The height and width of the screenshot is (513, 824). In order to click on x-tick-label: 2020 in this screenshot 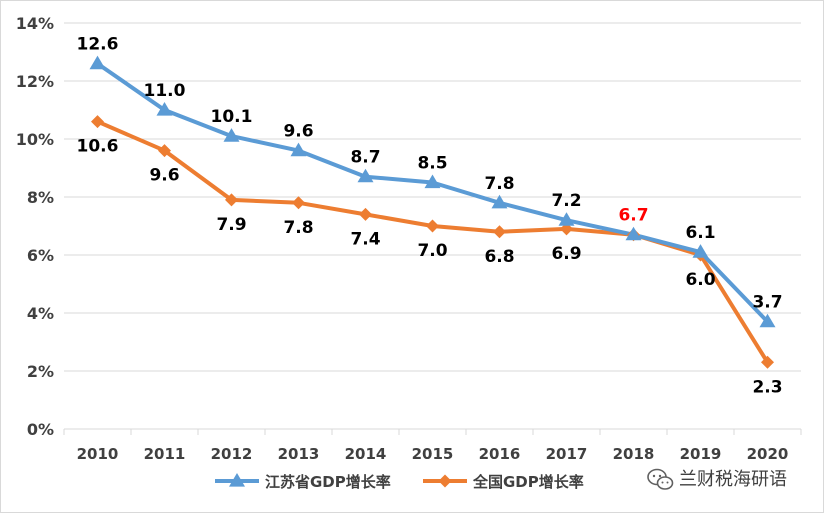, I will do `click(768, 454)`.